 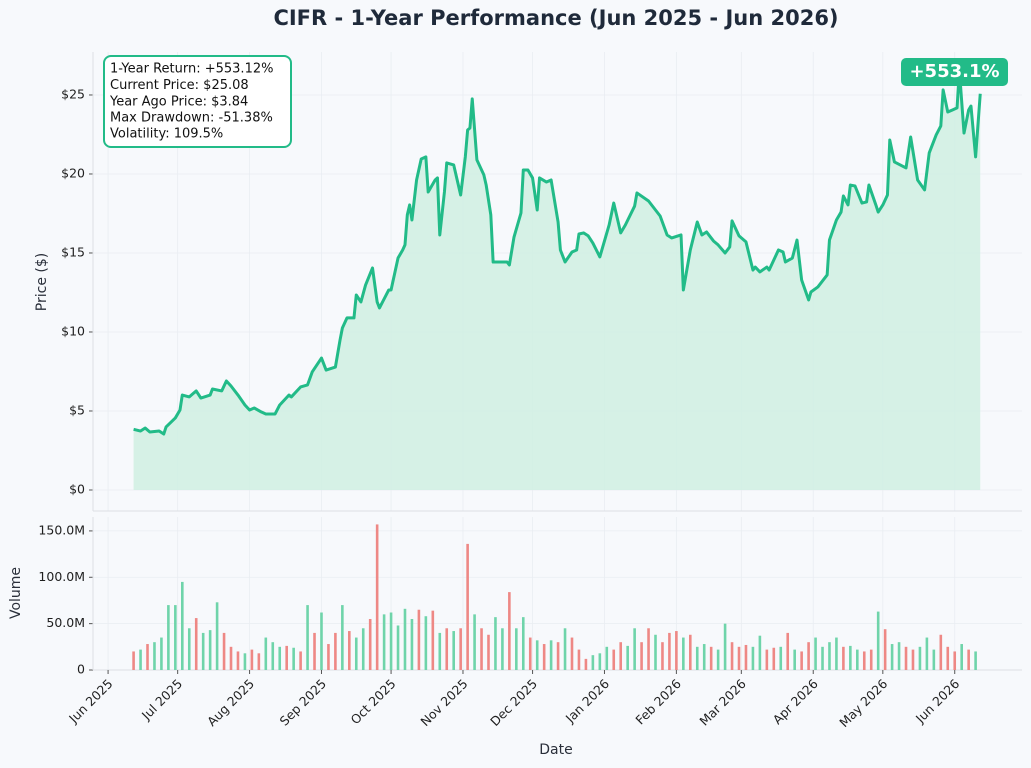 What do you see at coordinates (61, 576) in the screenshot?
I see `y-tick-label: 100.0M` at bounding box center [61, 576].